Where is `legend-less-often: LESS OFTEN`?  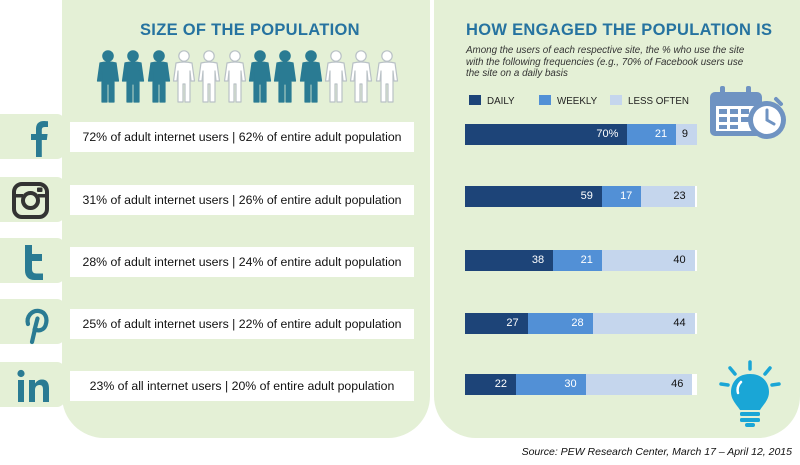
legend-less-often: LESS OFTEN is located at coordinates (649, 102).